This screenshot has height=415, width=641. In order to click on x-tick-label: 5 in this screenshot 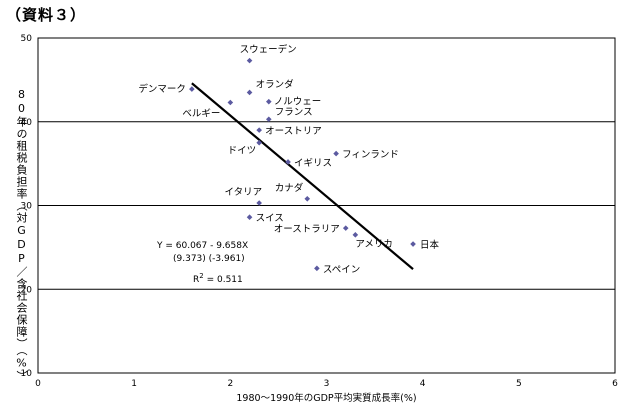, I will do `click(519, 384)`.